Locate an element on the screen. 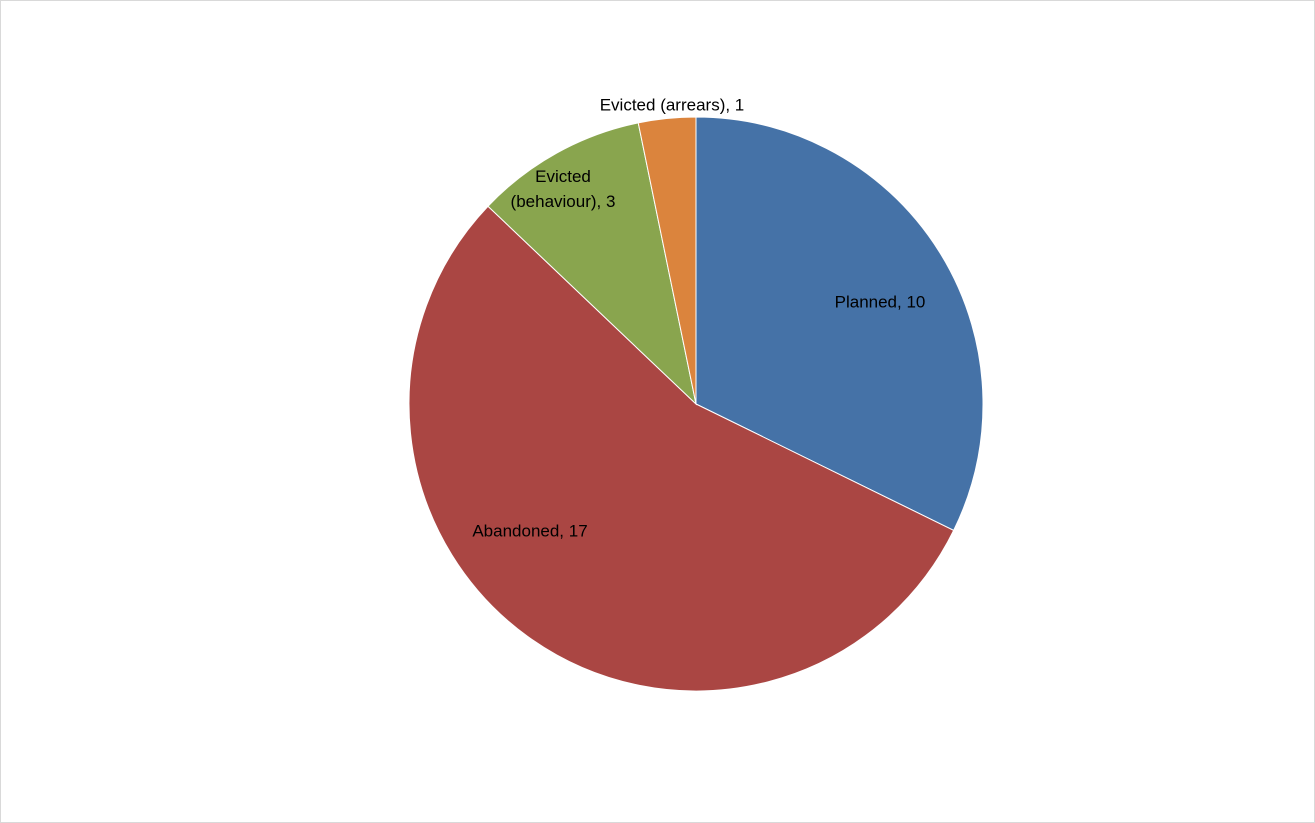  slice-label-line: Abandoned, 17 is located at coordinates (529, 530).